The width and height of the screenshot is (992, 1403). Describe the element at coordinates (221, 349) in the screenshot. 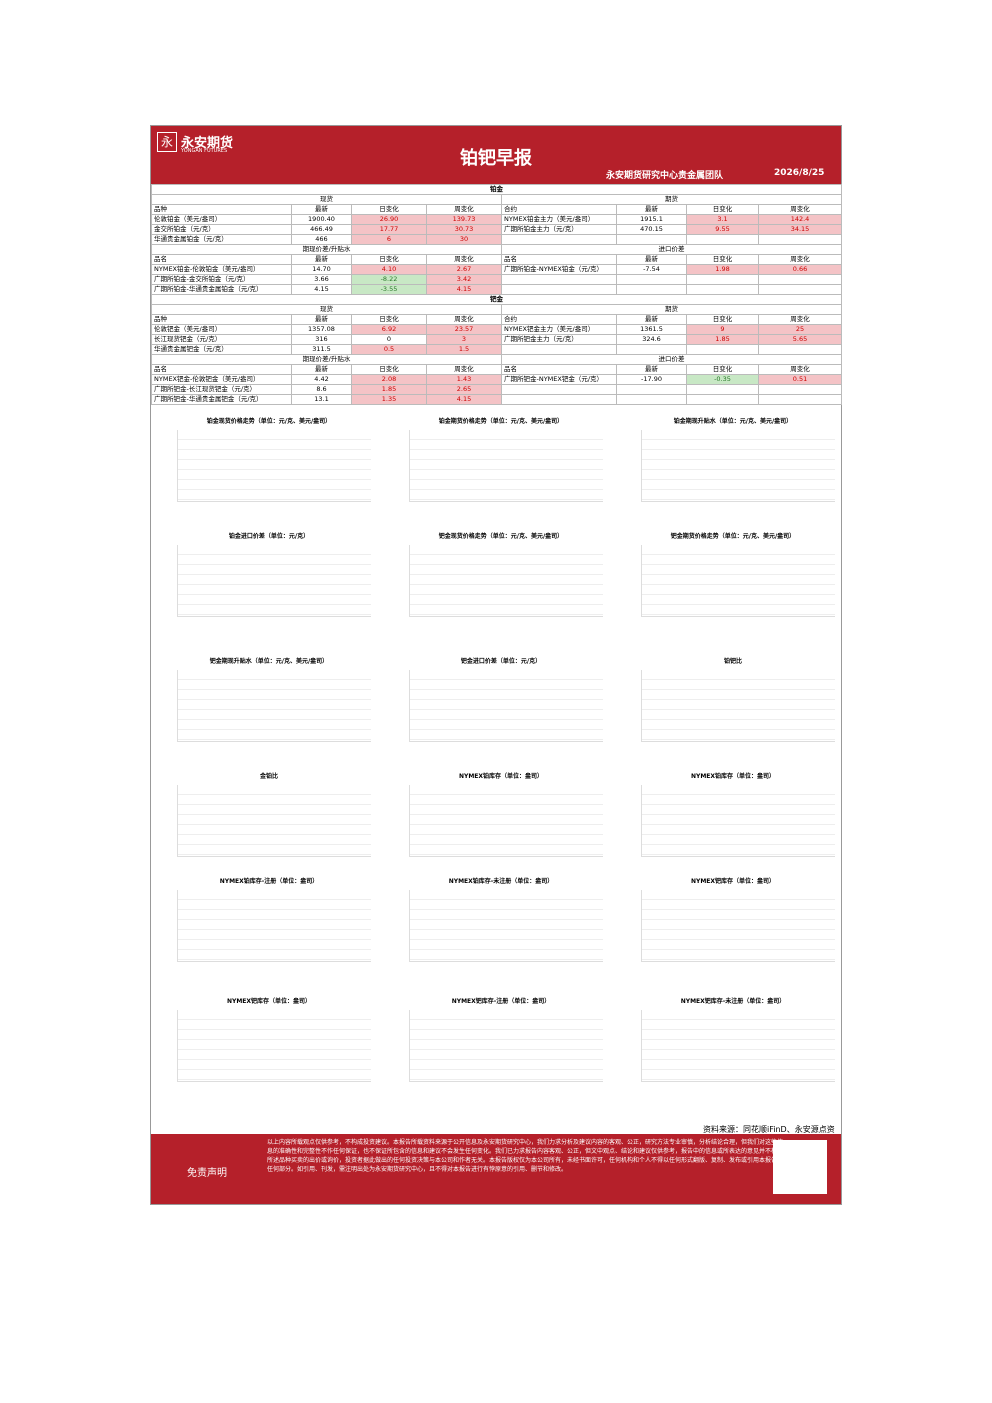

I see `cell: 华通贵金属钯金（元/克）` at that location.